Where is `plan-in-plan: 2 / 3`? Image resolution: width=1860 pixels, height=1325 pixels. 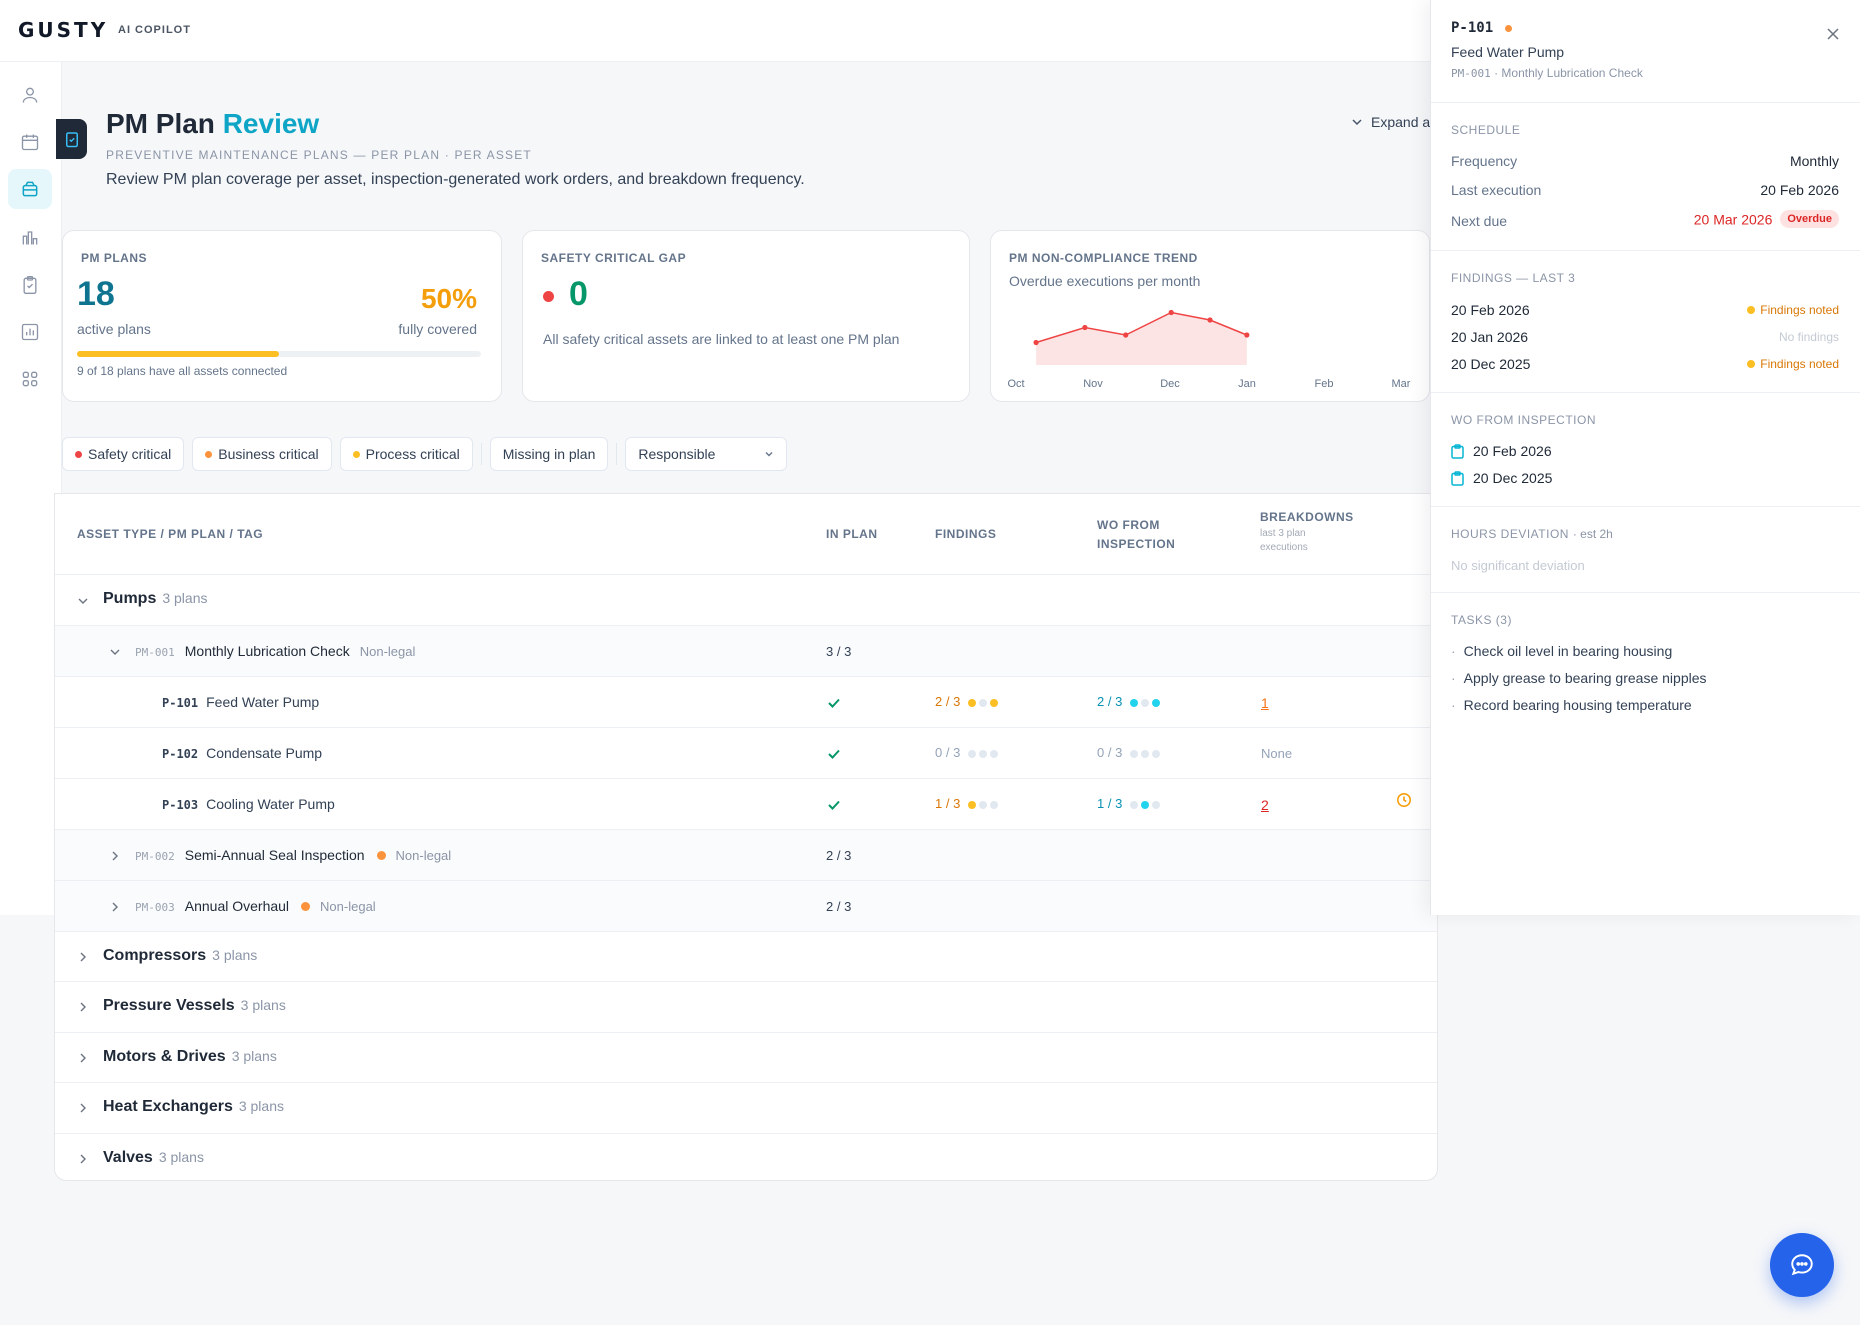
plan-in-plan: 2 / 3 is located at coordinates (839, 855).